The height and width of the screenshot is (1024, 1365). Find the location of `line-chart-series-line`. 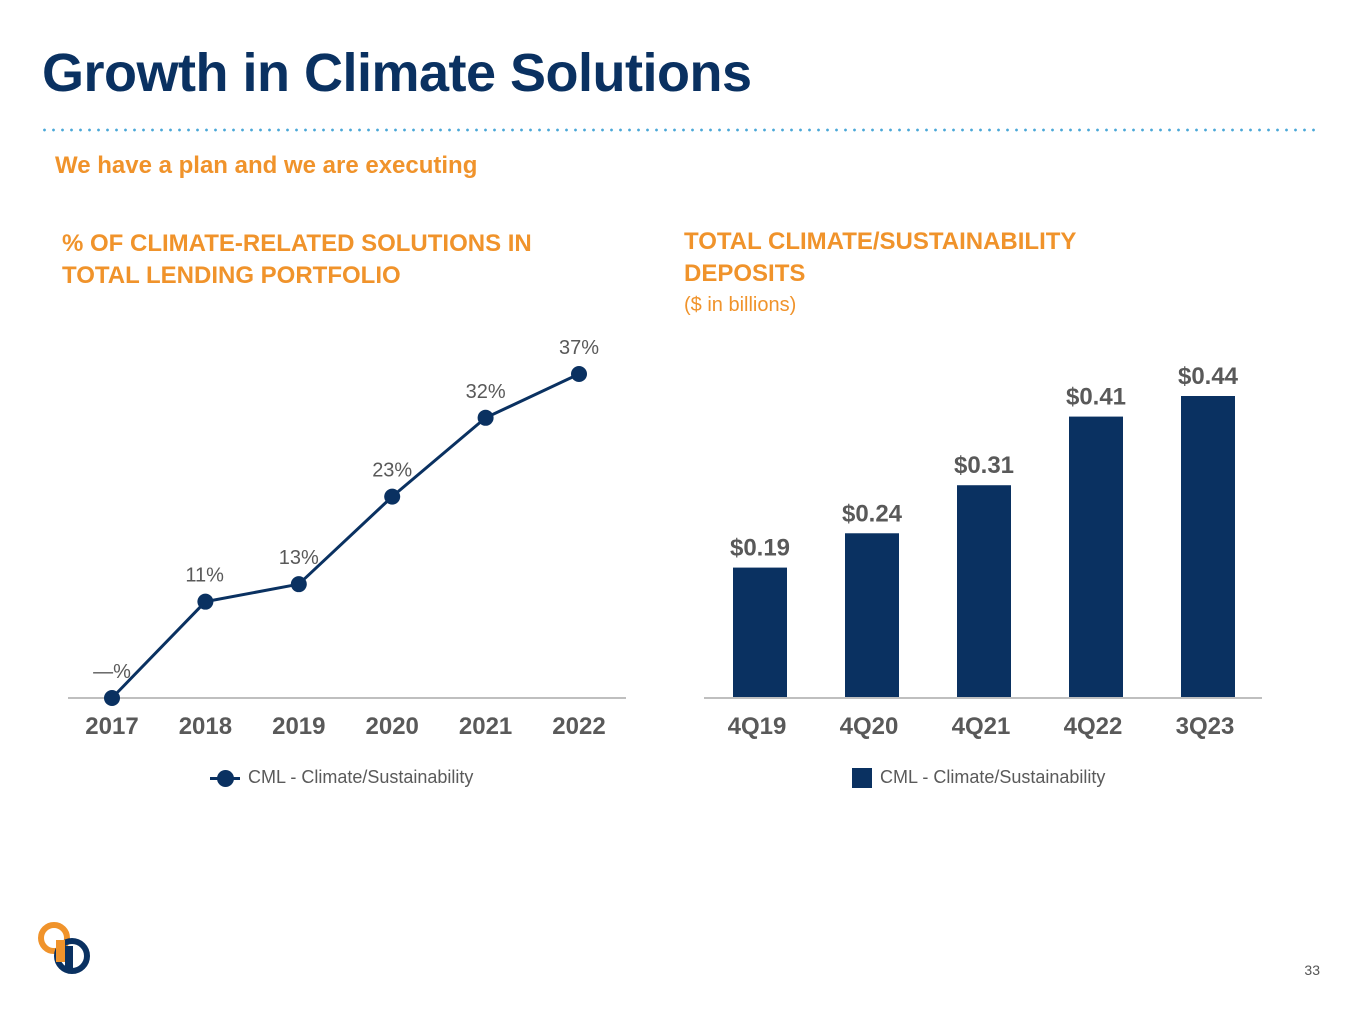

line-chart-series-line is located at coordinates (345, 536).